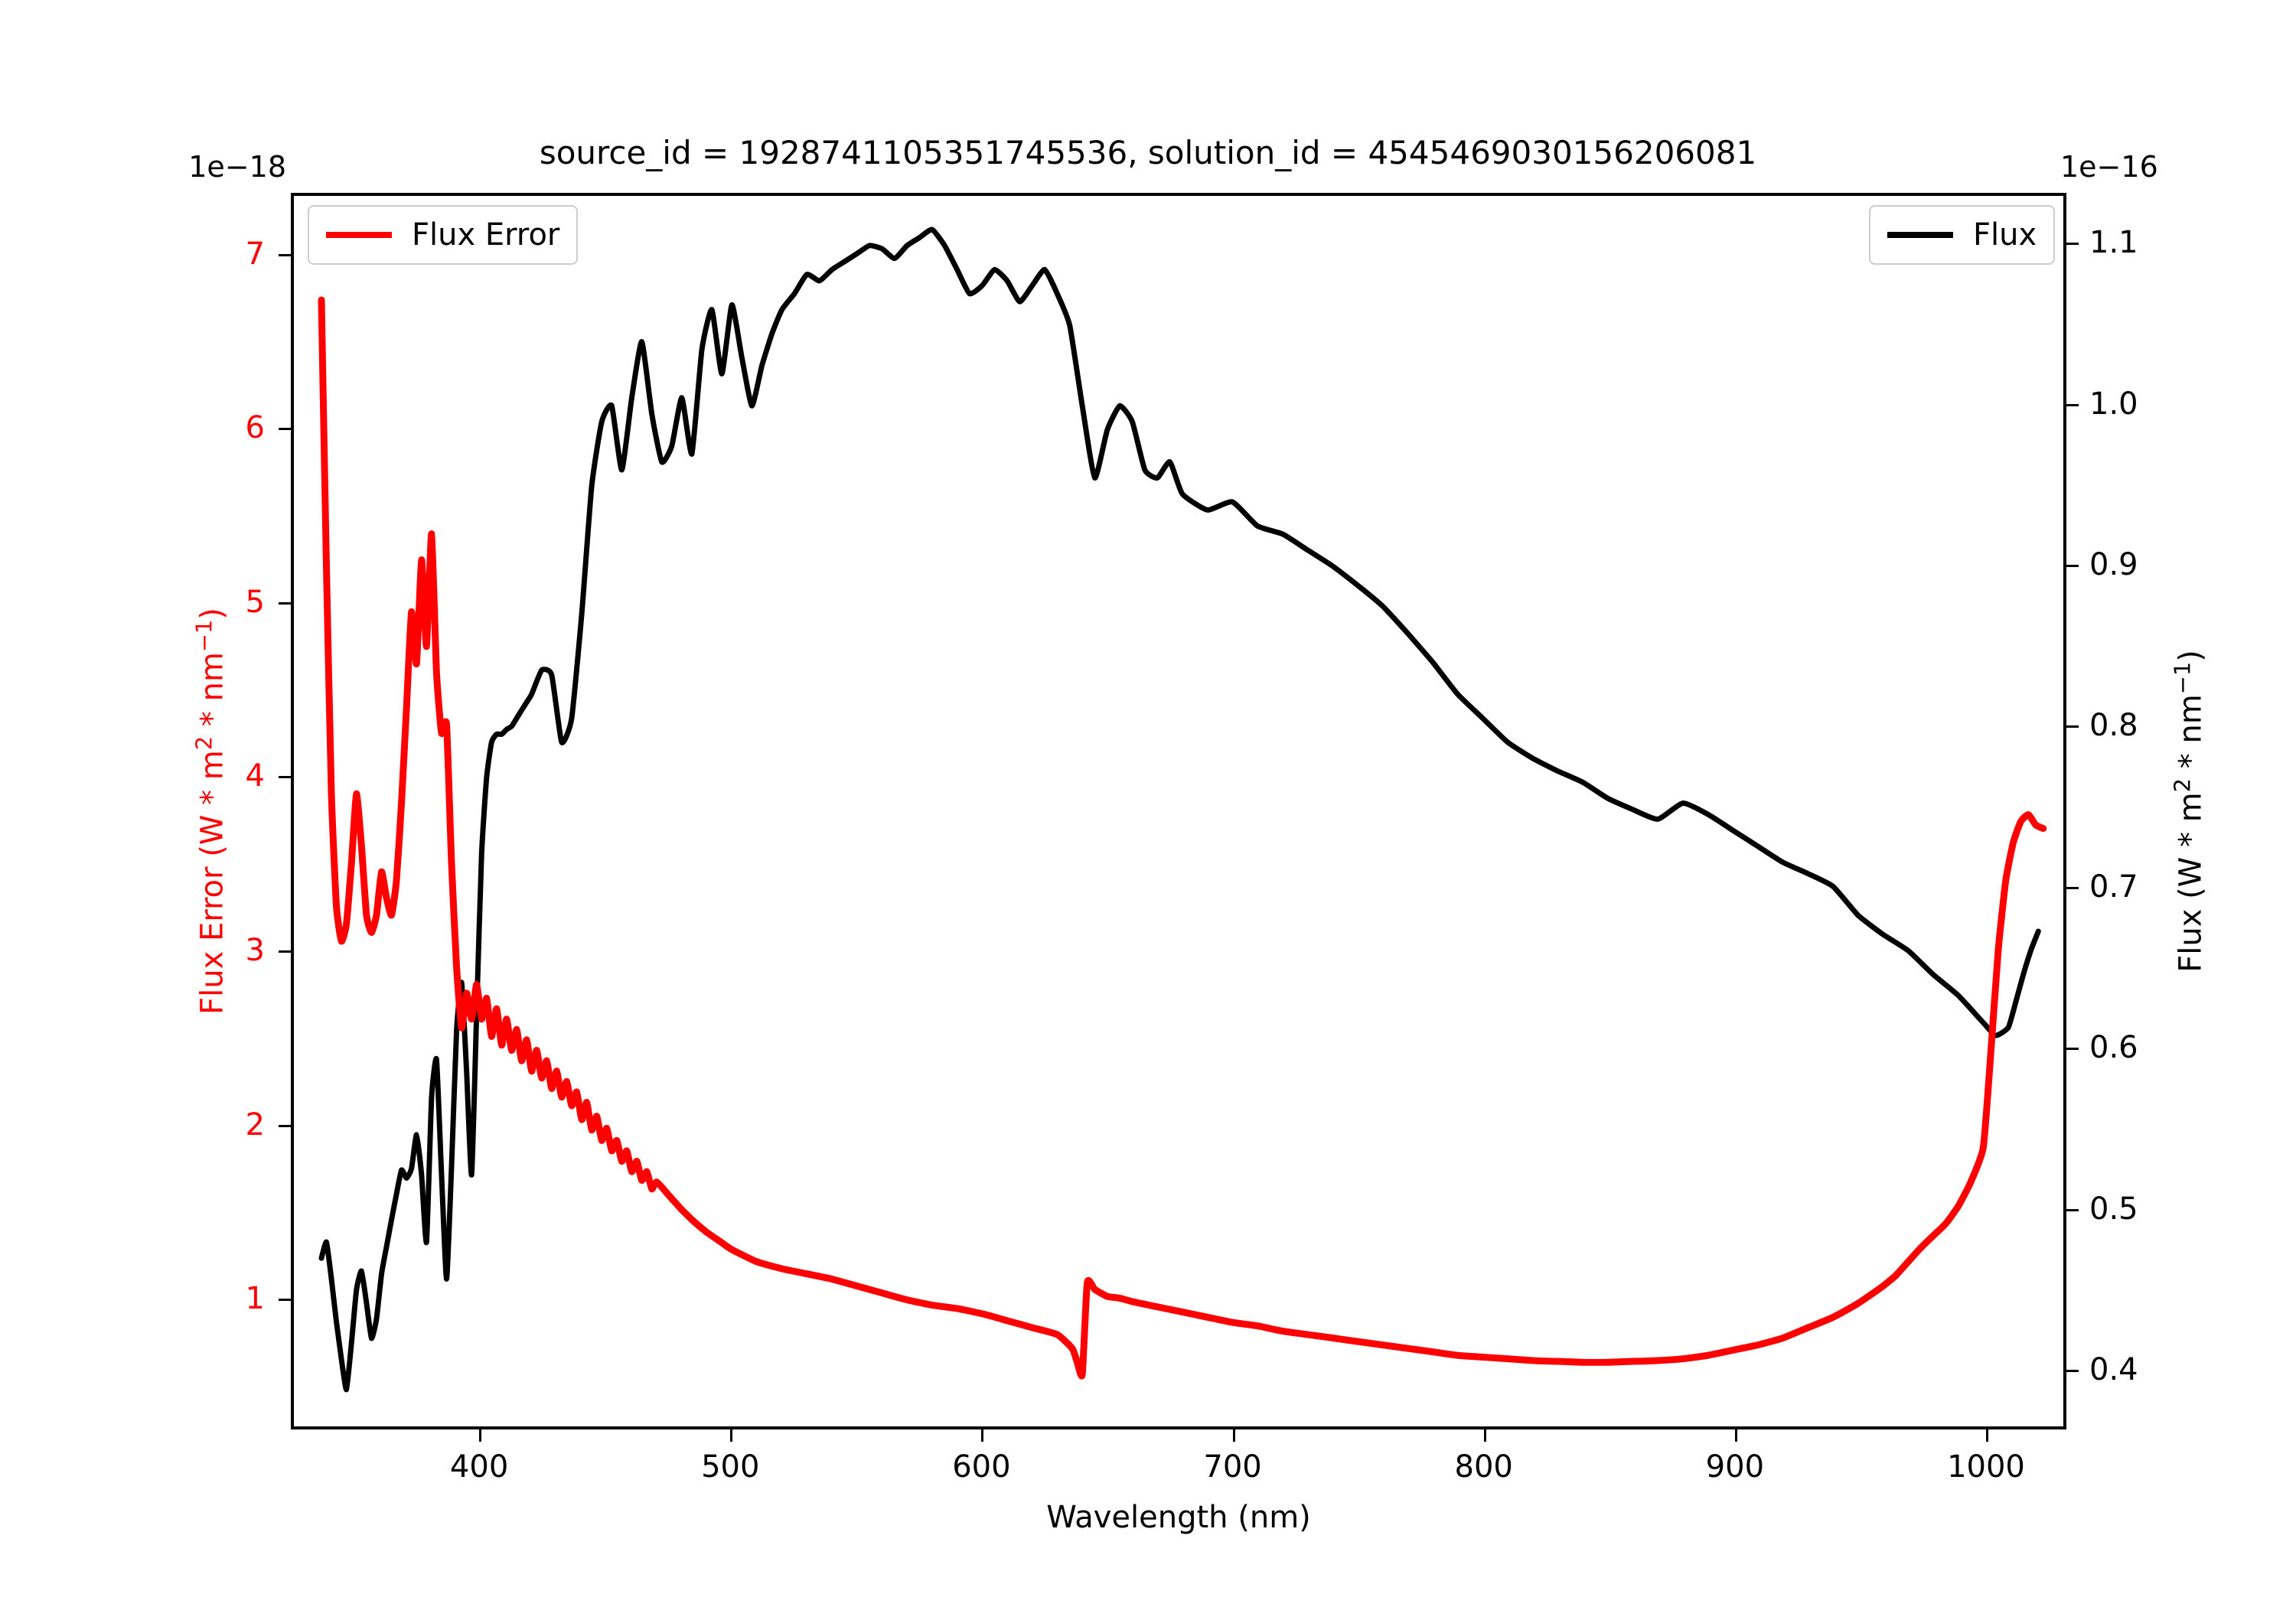  Describe the element at coordinates (2182, 678) in the screenshot. I see `right-axis-title-sup2: −1` at that location.